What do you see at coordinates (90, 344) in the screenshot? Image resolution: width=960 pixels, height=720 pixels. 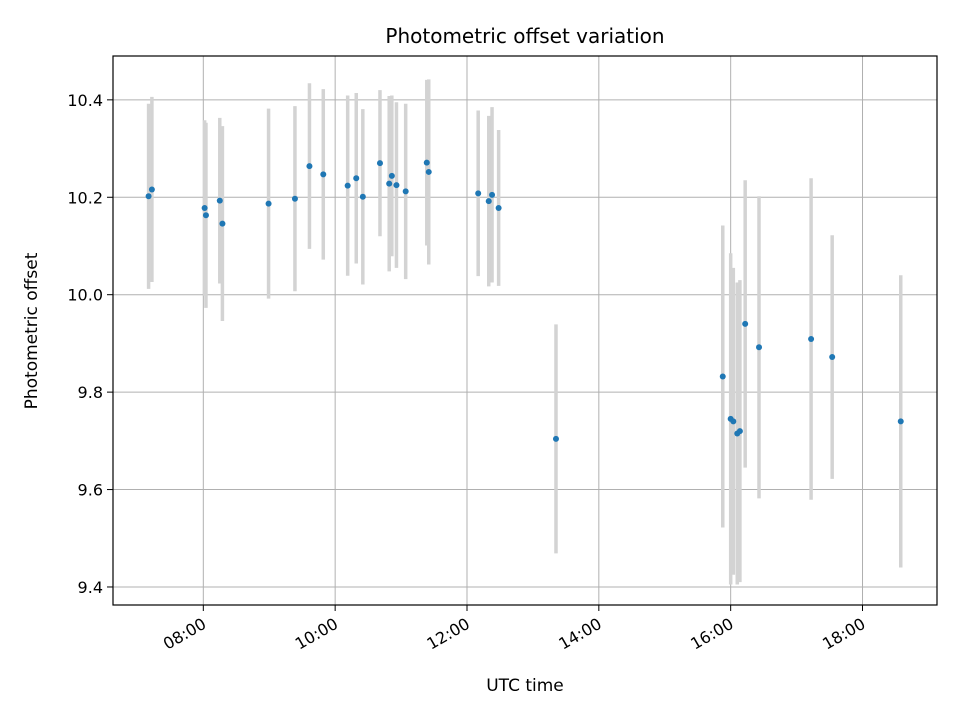 I see `y-axis-ticks: 9.4 9.6 9.8 10.0 10.2 10.4` at bounding box center [90, 344].